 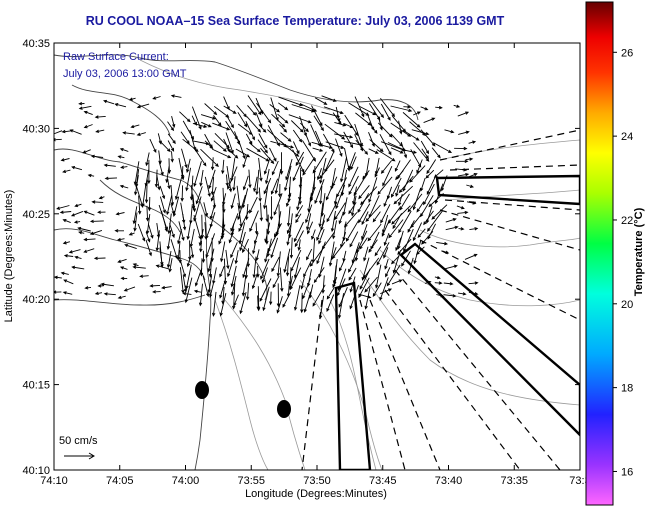 What do you see at coordinates (627, 472) in the screenshot?
I see `colorbar-tick-label: 16` at bounding box center [627, 472].